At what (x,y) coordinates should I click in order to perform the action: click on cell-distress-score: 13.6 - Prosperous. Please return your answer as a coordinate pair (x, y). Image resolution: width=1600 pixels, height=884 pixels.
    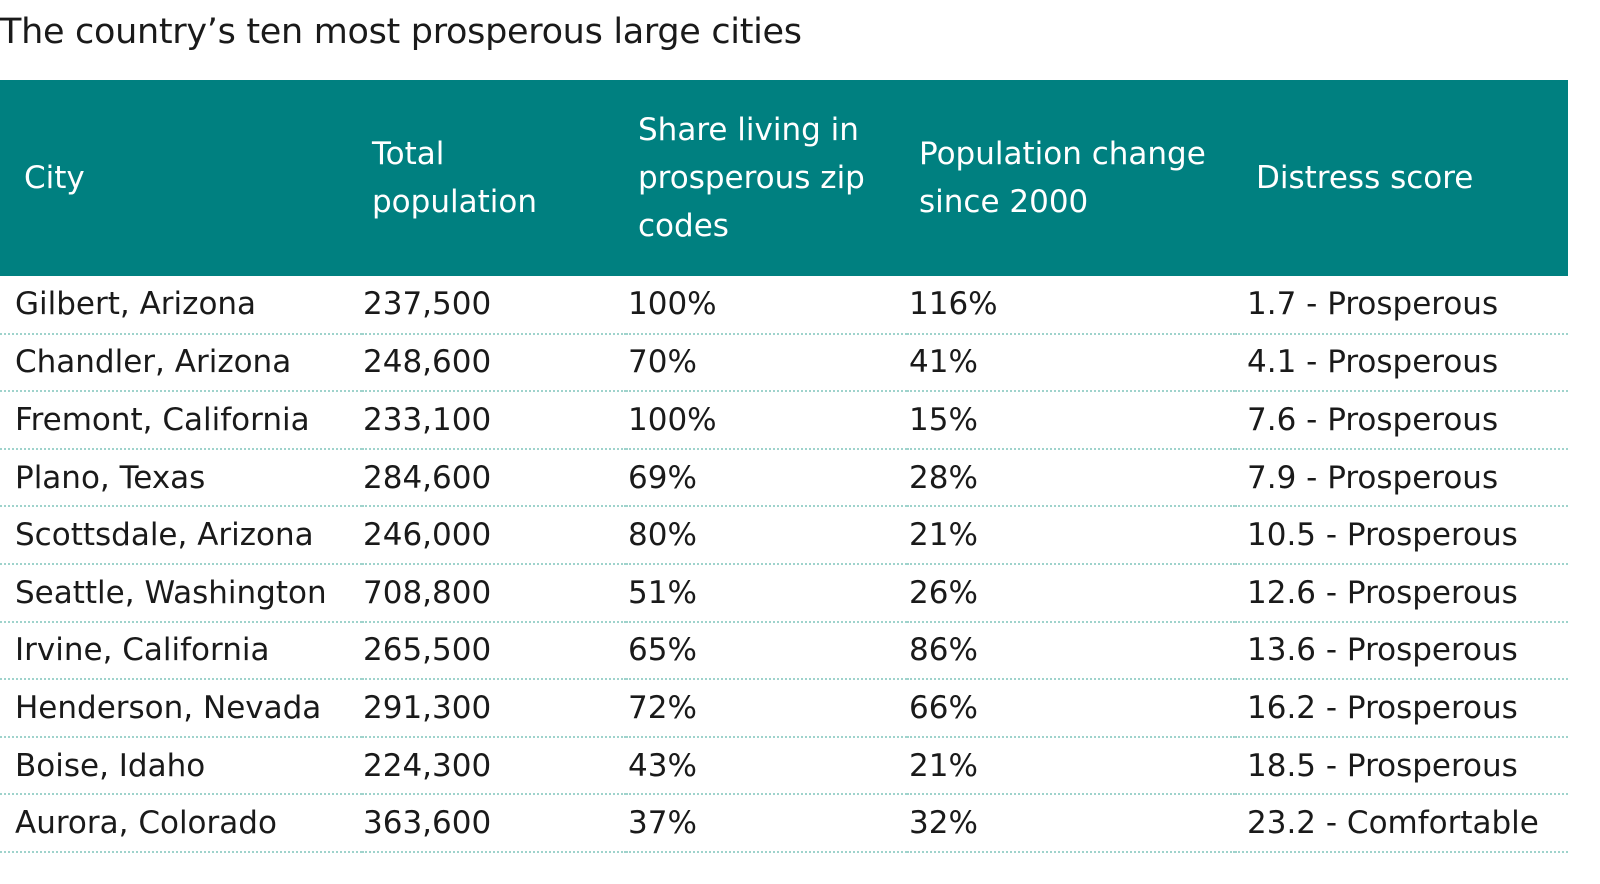
    Looking at the image, I should click on (1382, 650).